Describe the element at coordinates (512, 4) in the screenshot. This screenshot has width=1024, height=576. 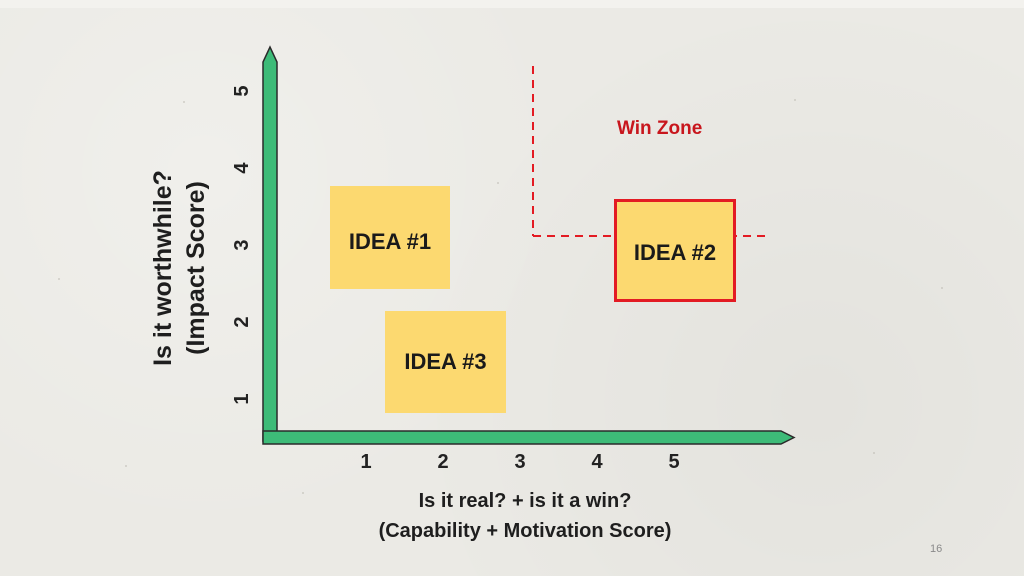
I see `top-band` at that location.